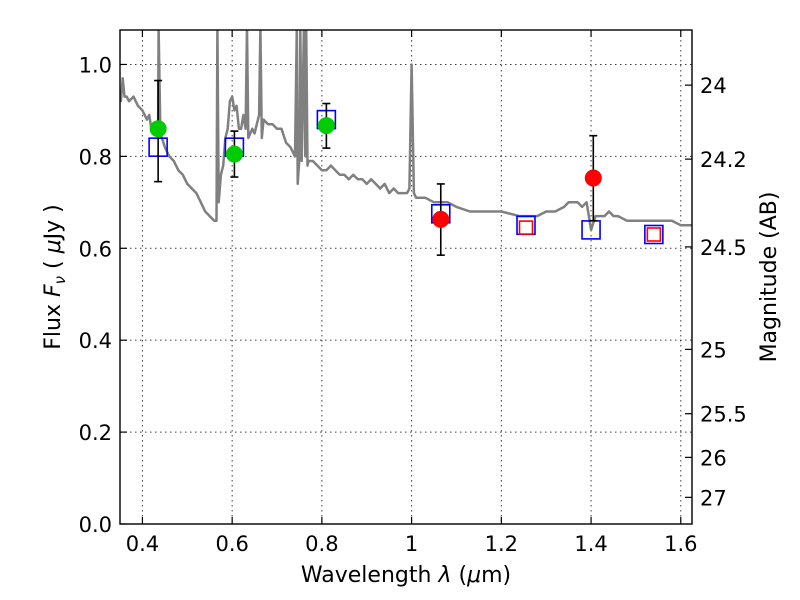 The image size is (800, 600). Describe the element at coordinates (723, 160) in the screenshot. I see `y2-tick-label: 24.2` at that location.